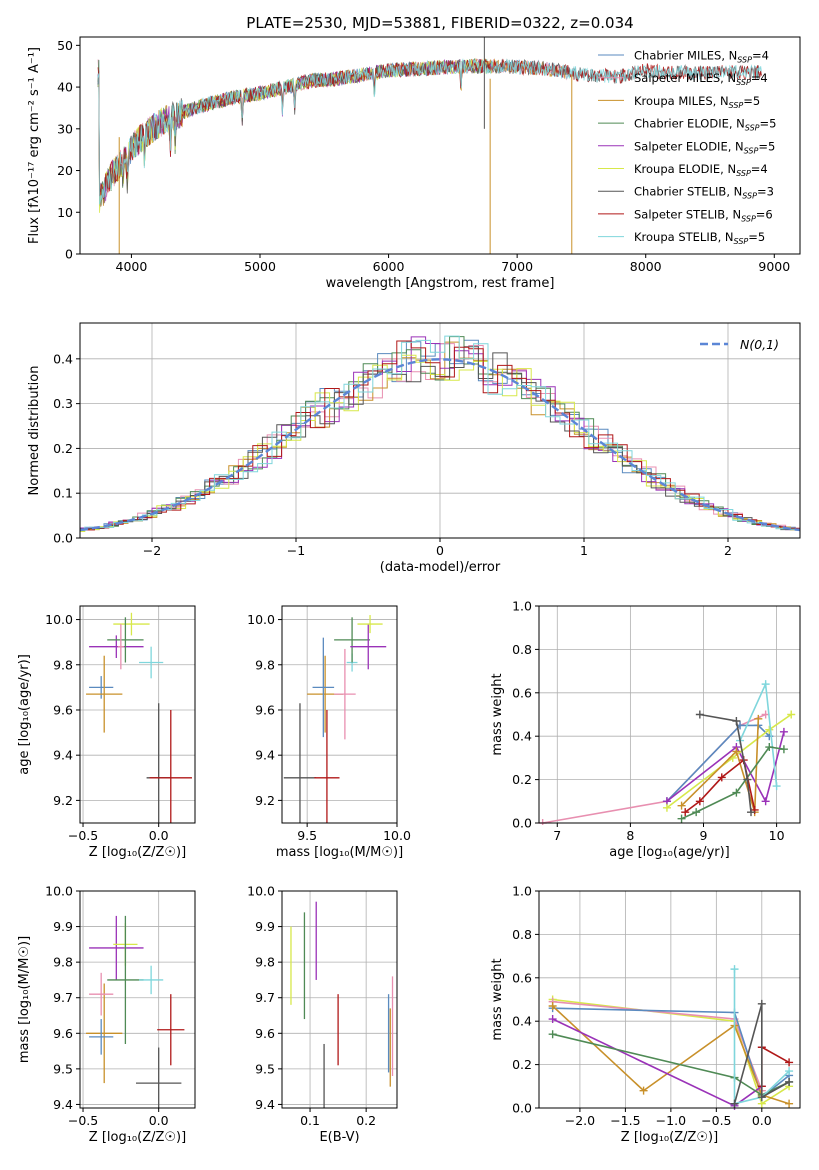 The image size is (819, 1170). Describe the element at coordinates (59, 891) in the screenshot. I see `y-tick-label: 10.0` at that location.